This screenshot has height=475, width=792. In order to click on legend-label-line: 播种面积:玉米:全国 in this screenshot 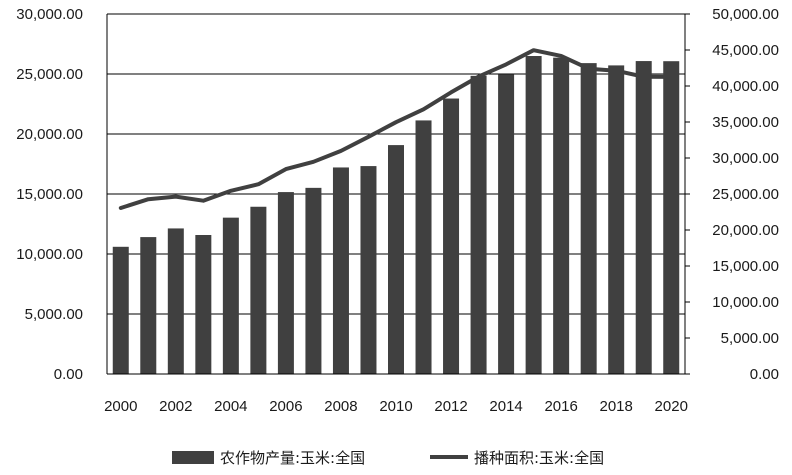, I will do `click(539, 458)`.